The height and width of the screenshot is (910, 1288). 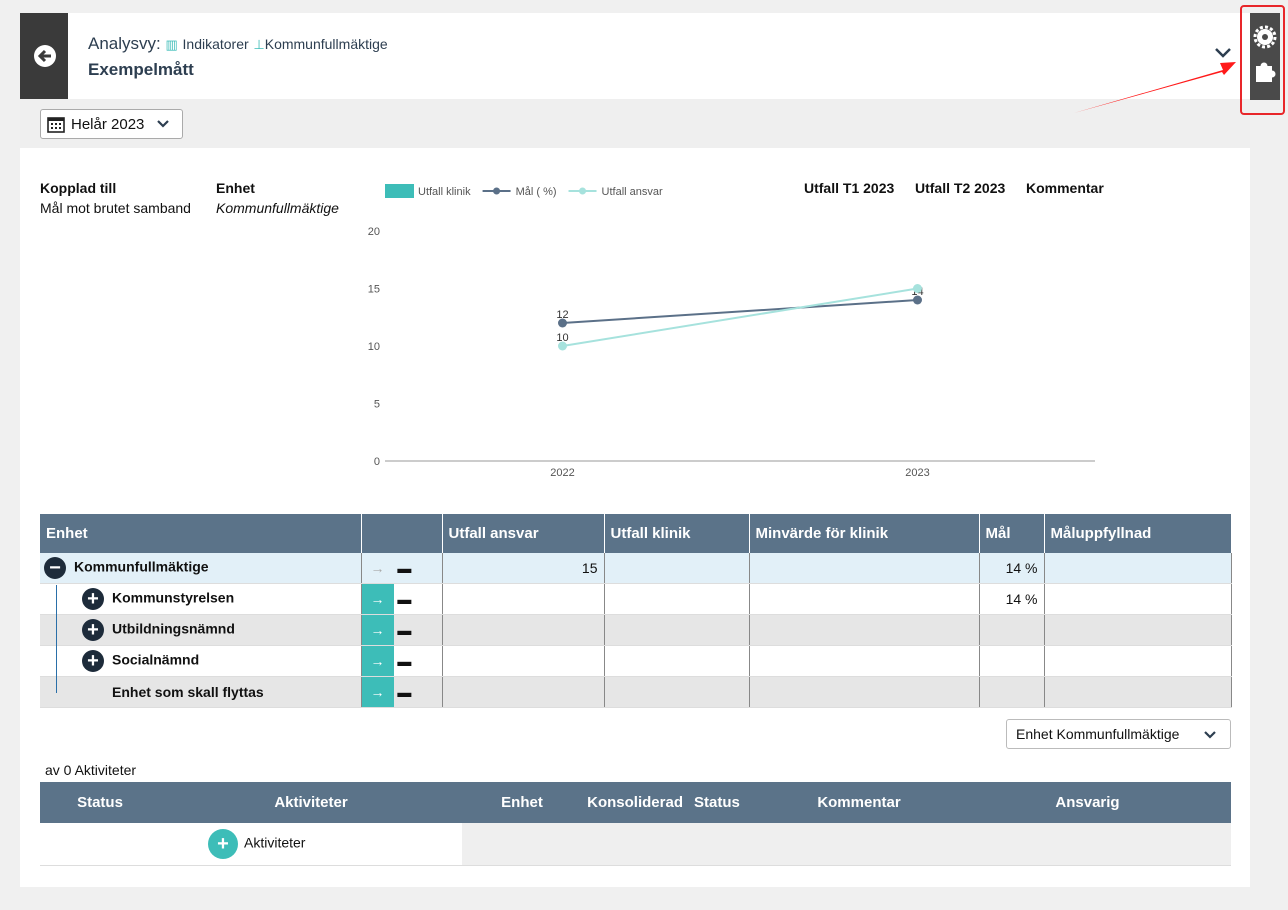 I want to click on legend-label: Mål ( %), so click(x=536, y=192).